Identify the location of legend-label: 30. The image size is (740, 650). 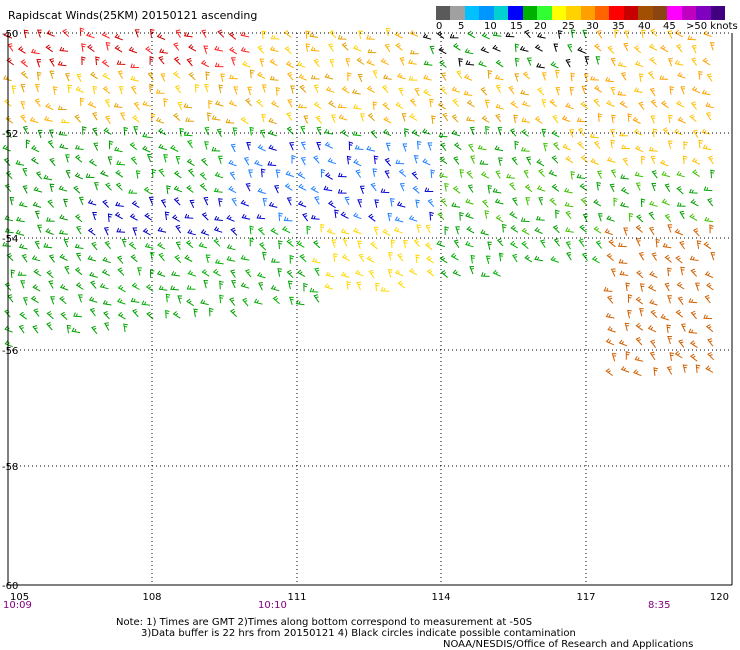
(592, 26).